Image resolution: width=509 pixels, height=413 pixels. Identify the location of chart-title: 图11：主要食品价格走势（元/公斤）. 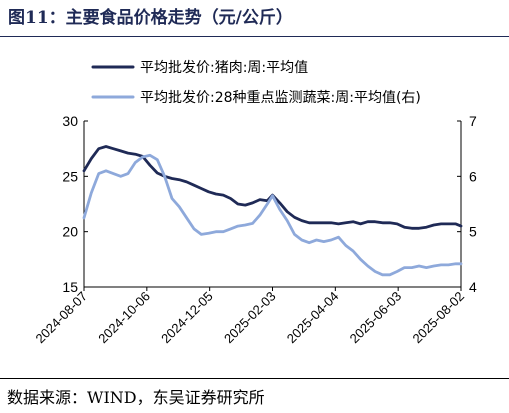
(150, 18).